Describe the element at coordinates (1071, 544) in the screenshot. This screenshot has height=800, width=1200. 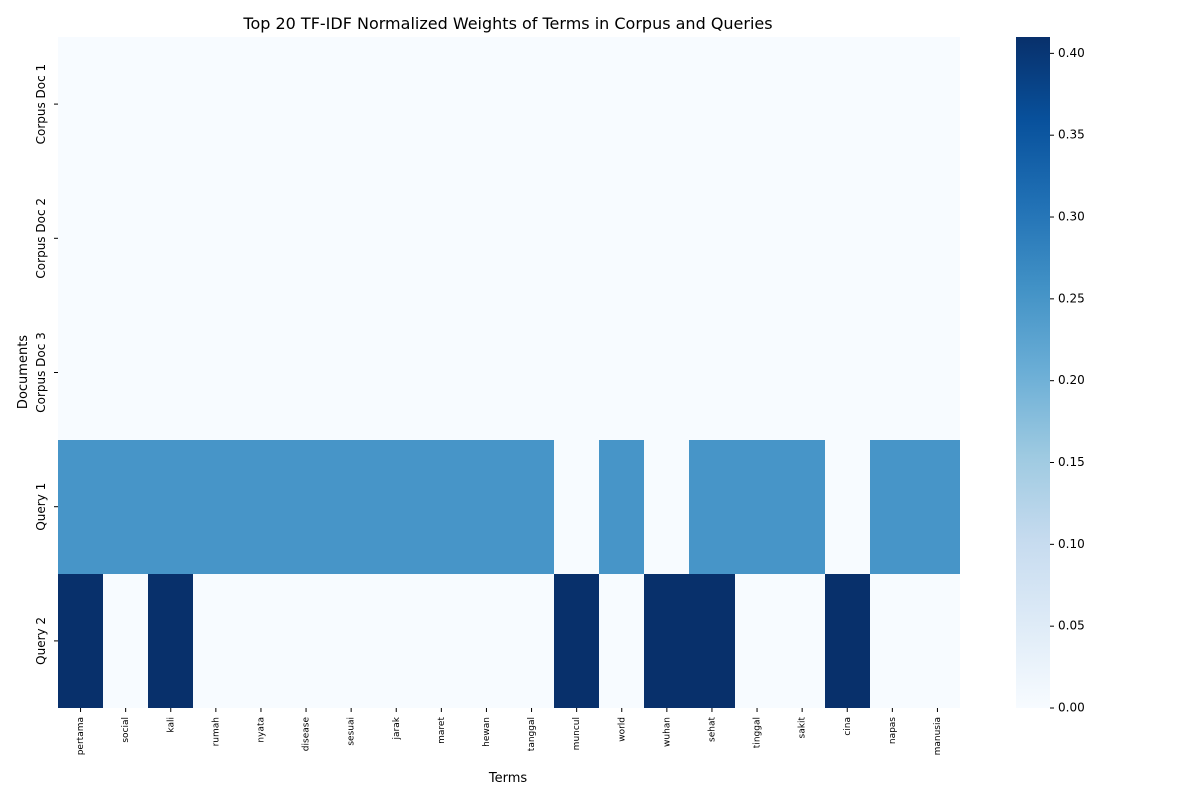
I see `colorbar-tick-label: 0.10` at that location.